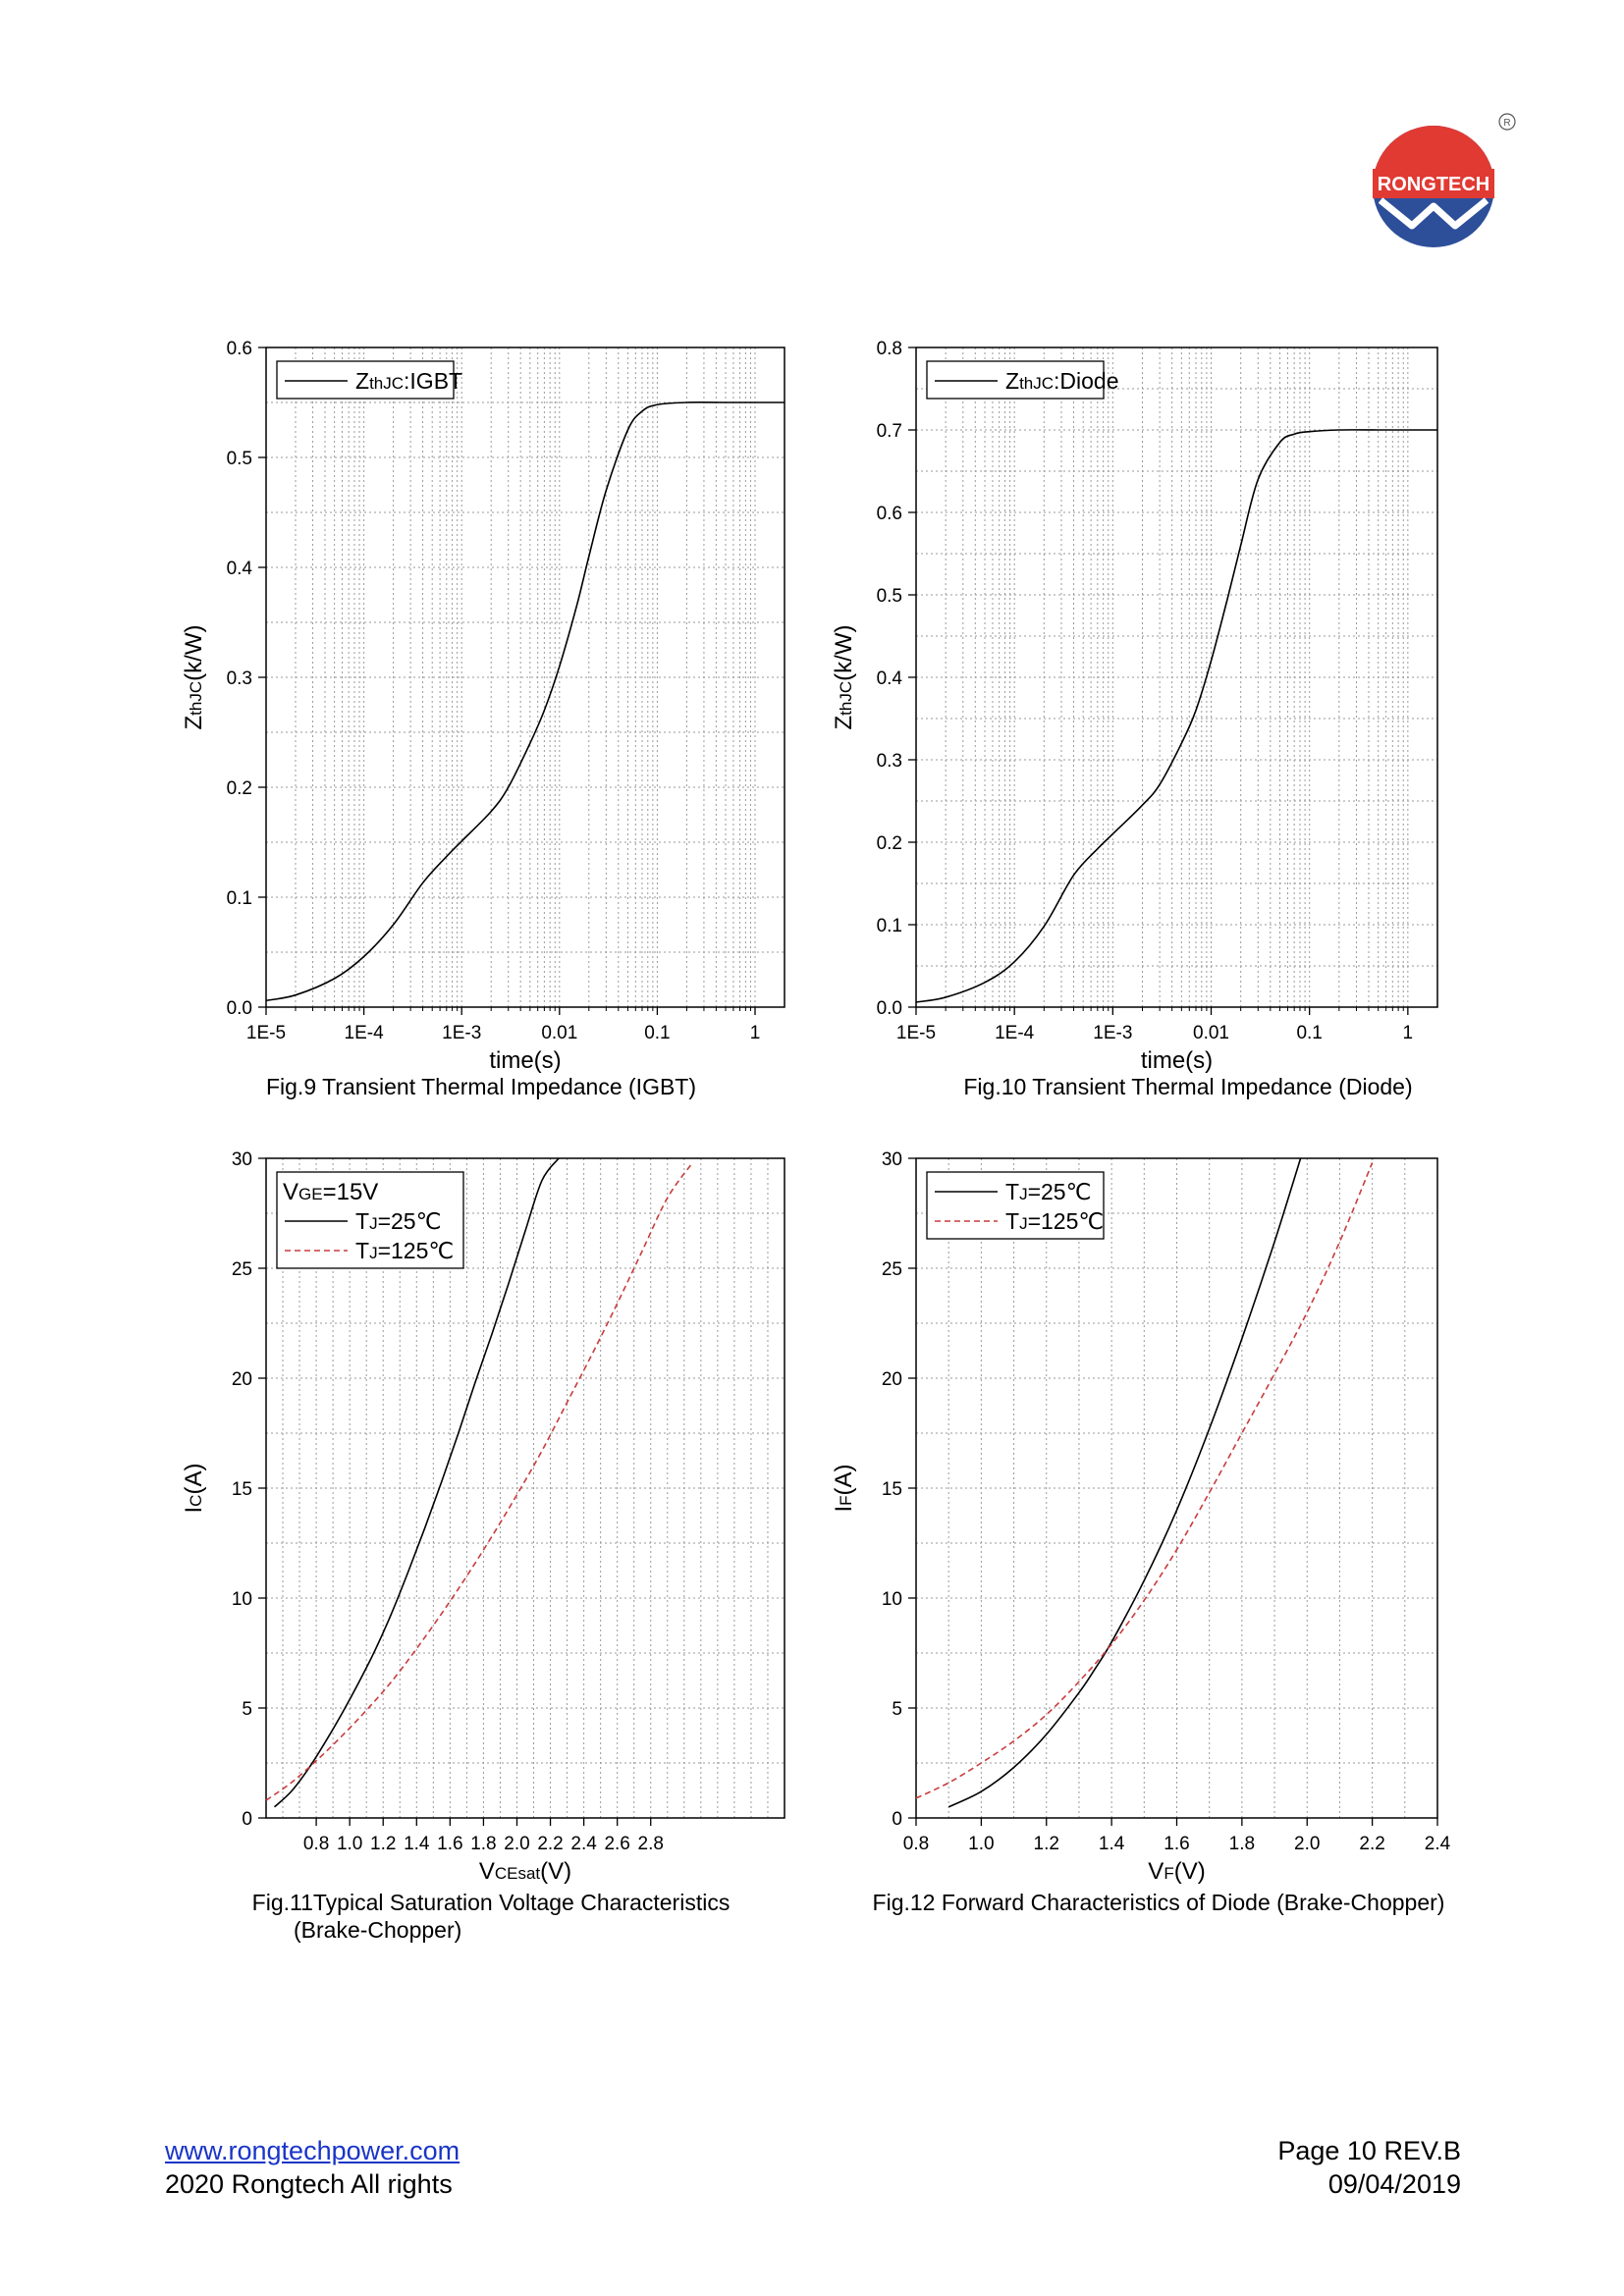 The width and height of the screenshot is (1624, 2296). Describe the element at coordinates (657, 1033) in the screenshot. I see `fig9-x-tick-label: 0.1` at that location.